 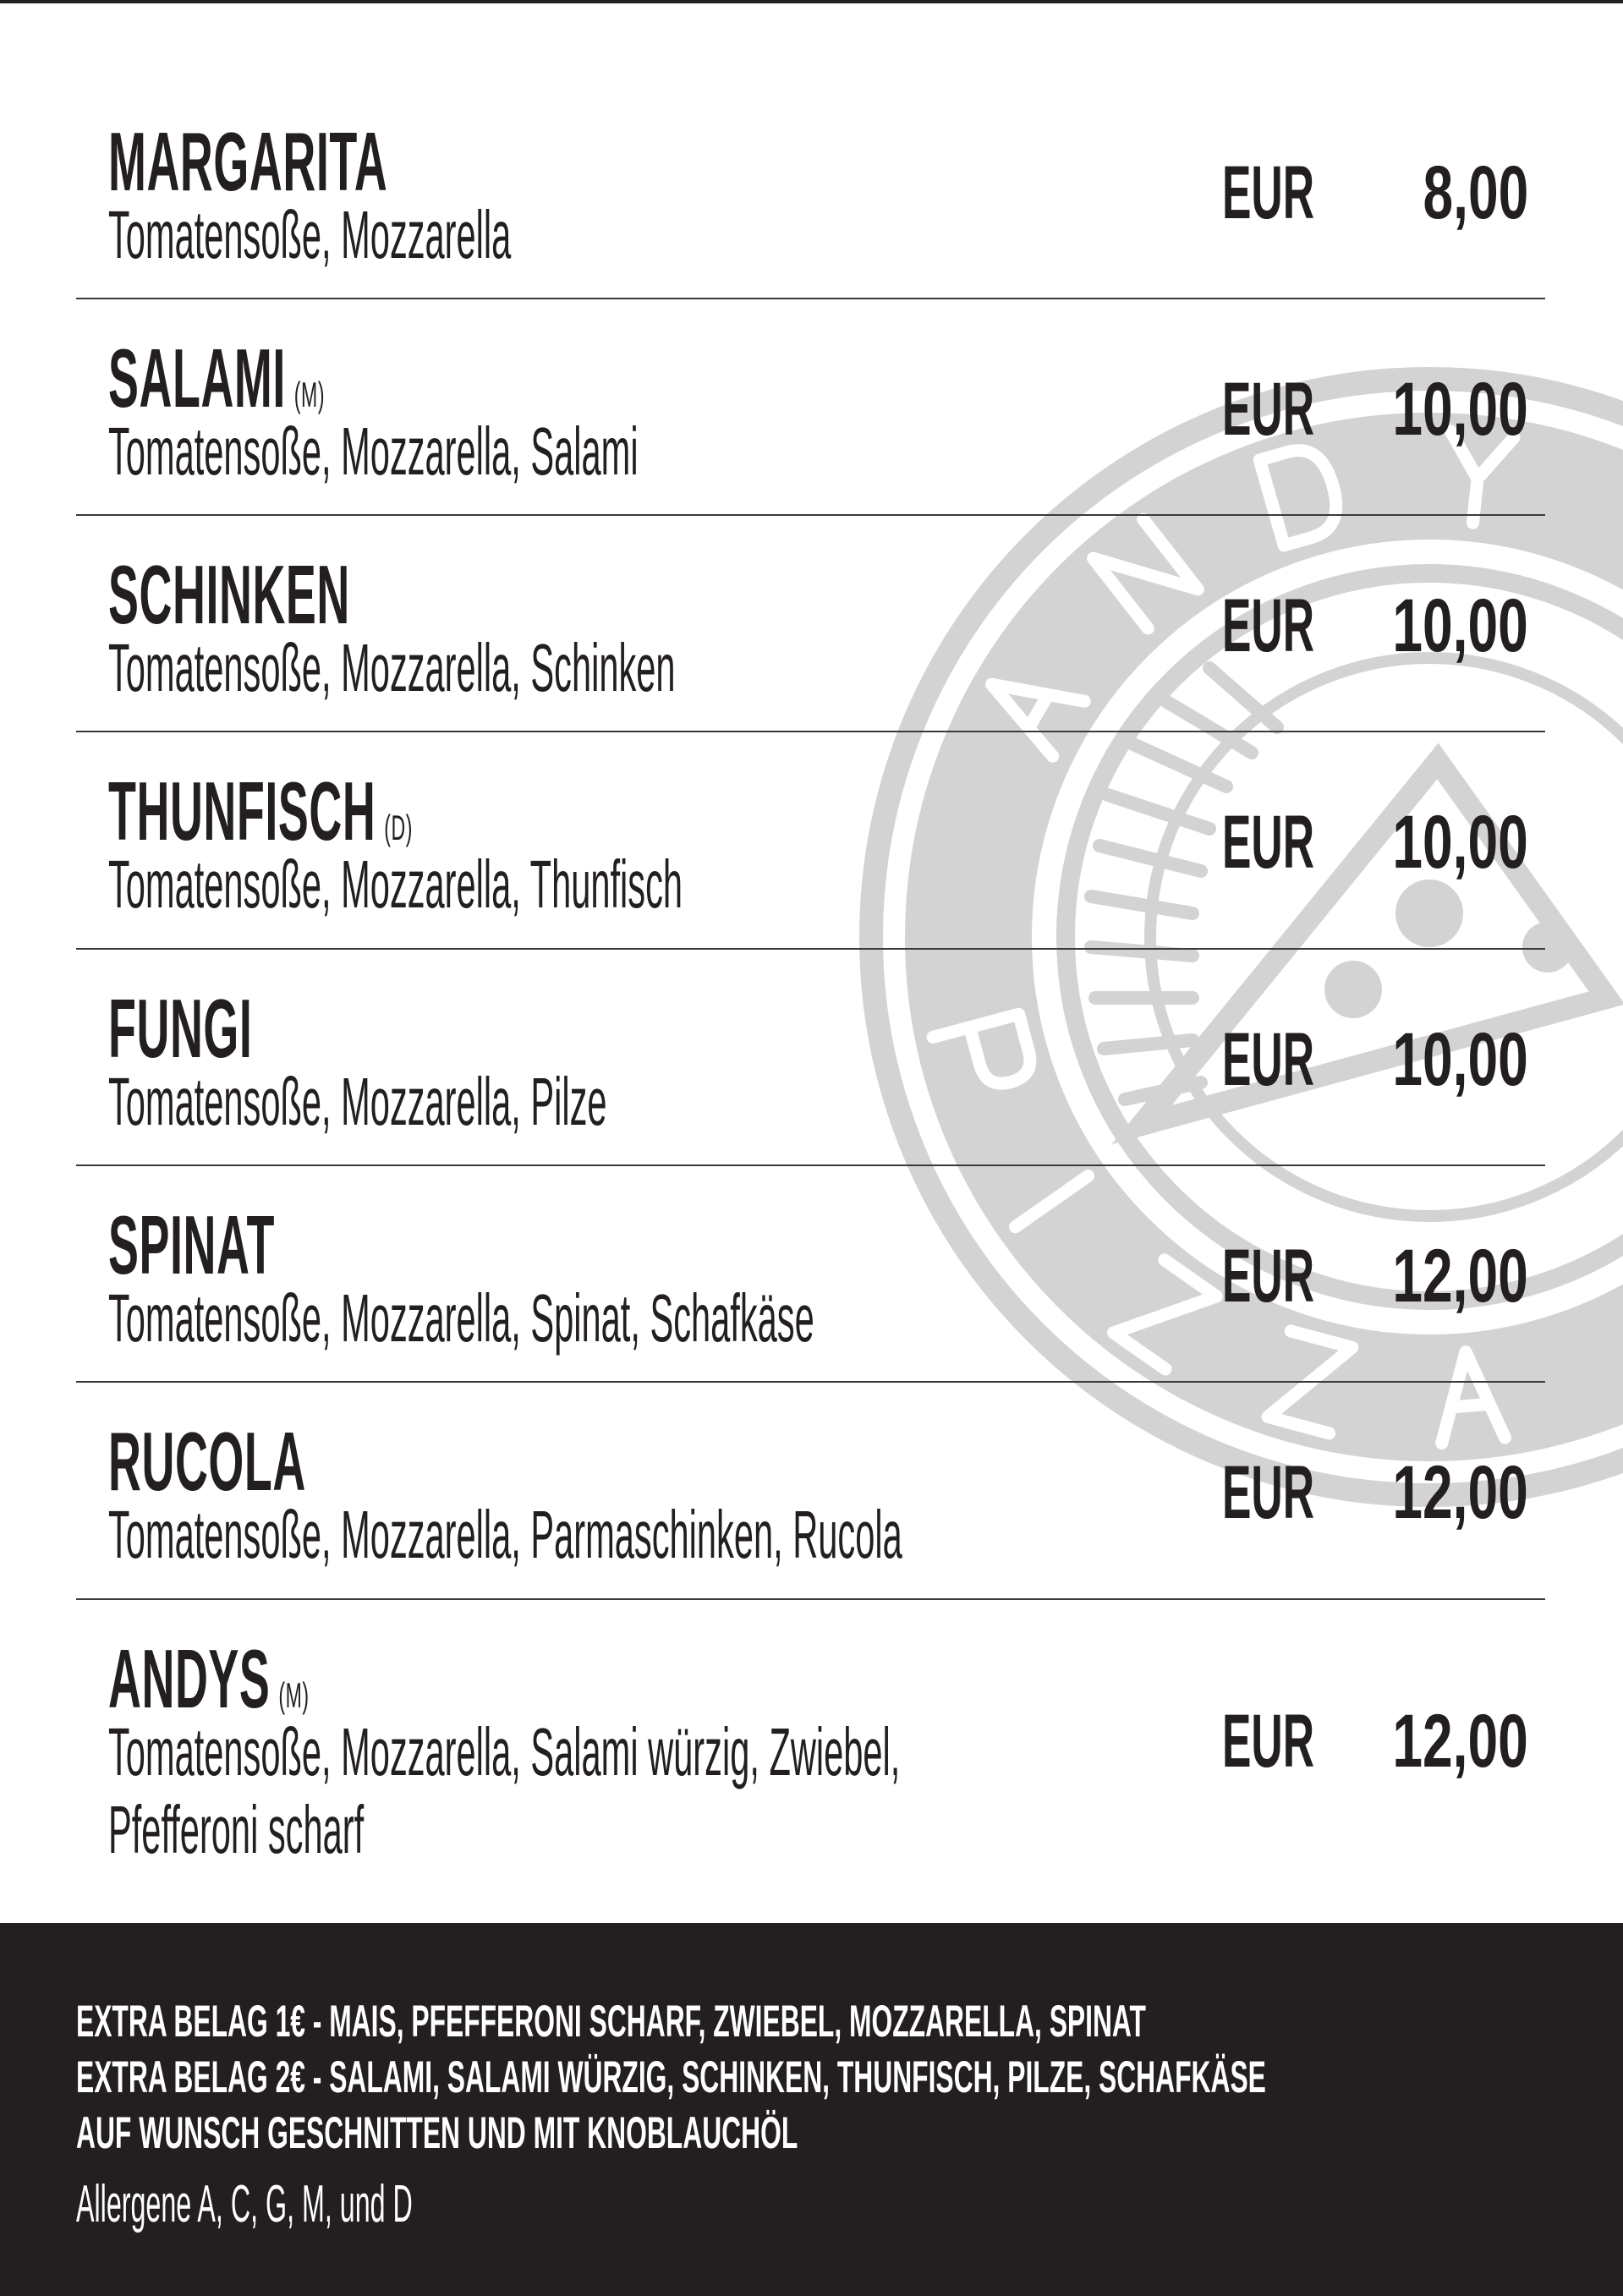 I want to click on item-description: Tomatensoße, Mozzarella, Pilze, so click(x=357, y=1101).